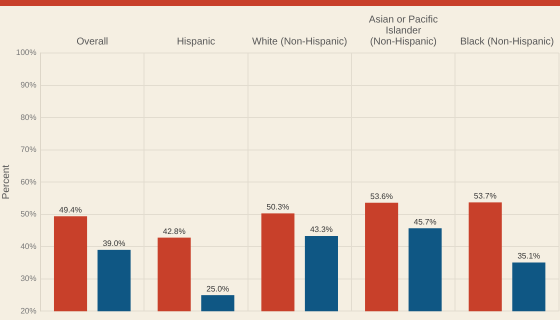 This screenshot has height=320, width=560. I want to click on y-tick-label: 100%, so click(26, 53).